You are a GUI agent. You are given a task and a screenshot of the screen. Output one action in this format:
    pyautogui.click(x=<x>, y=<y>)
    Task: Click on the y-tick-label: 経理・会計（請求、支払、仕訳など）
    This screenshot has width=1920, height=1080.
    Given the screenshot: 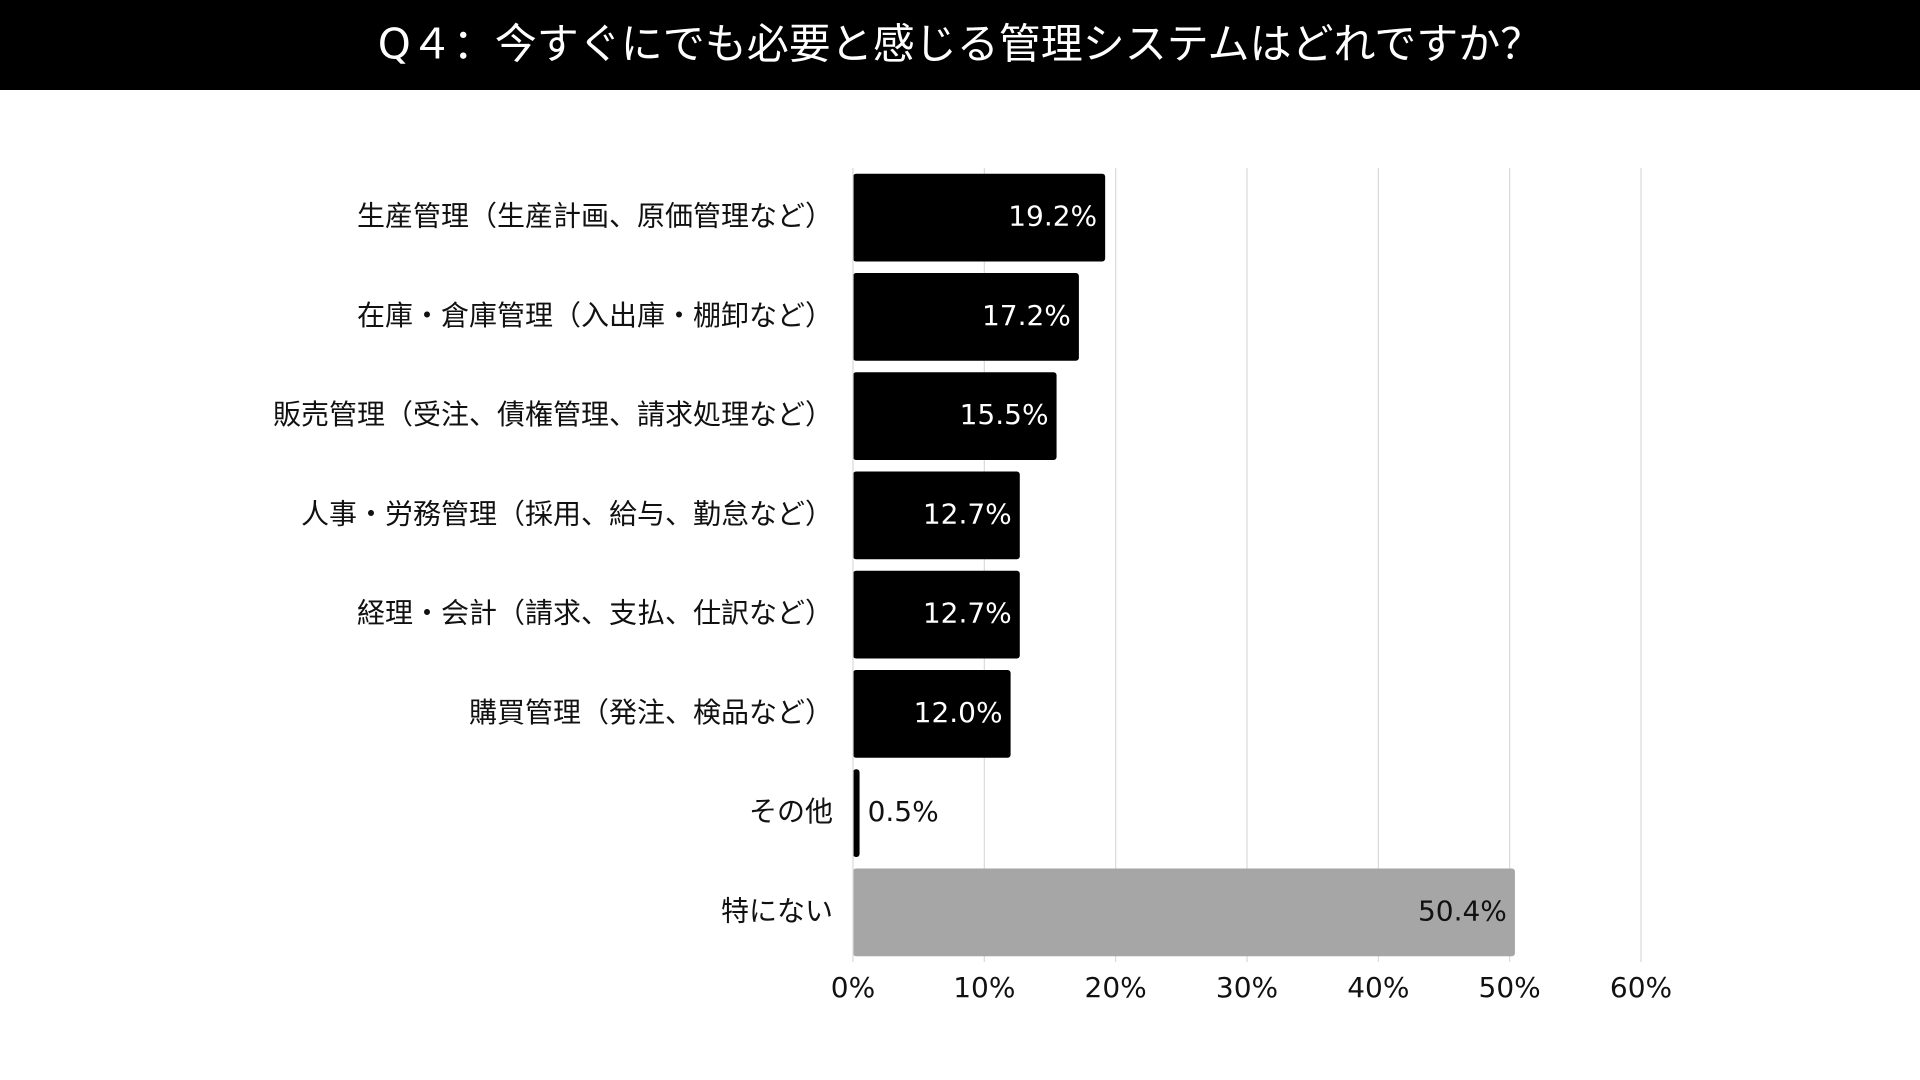 What is the action you would take?
    pyautogui.click(x=595, y=613)
    